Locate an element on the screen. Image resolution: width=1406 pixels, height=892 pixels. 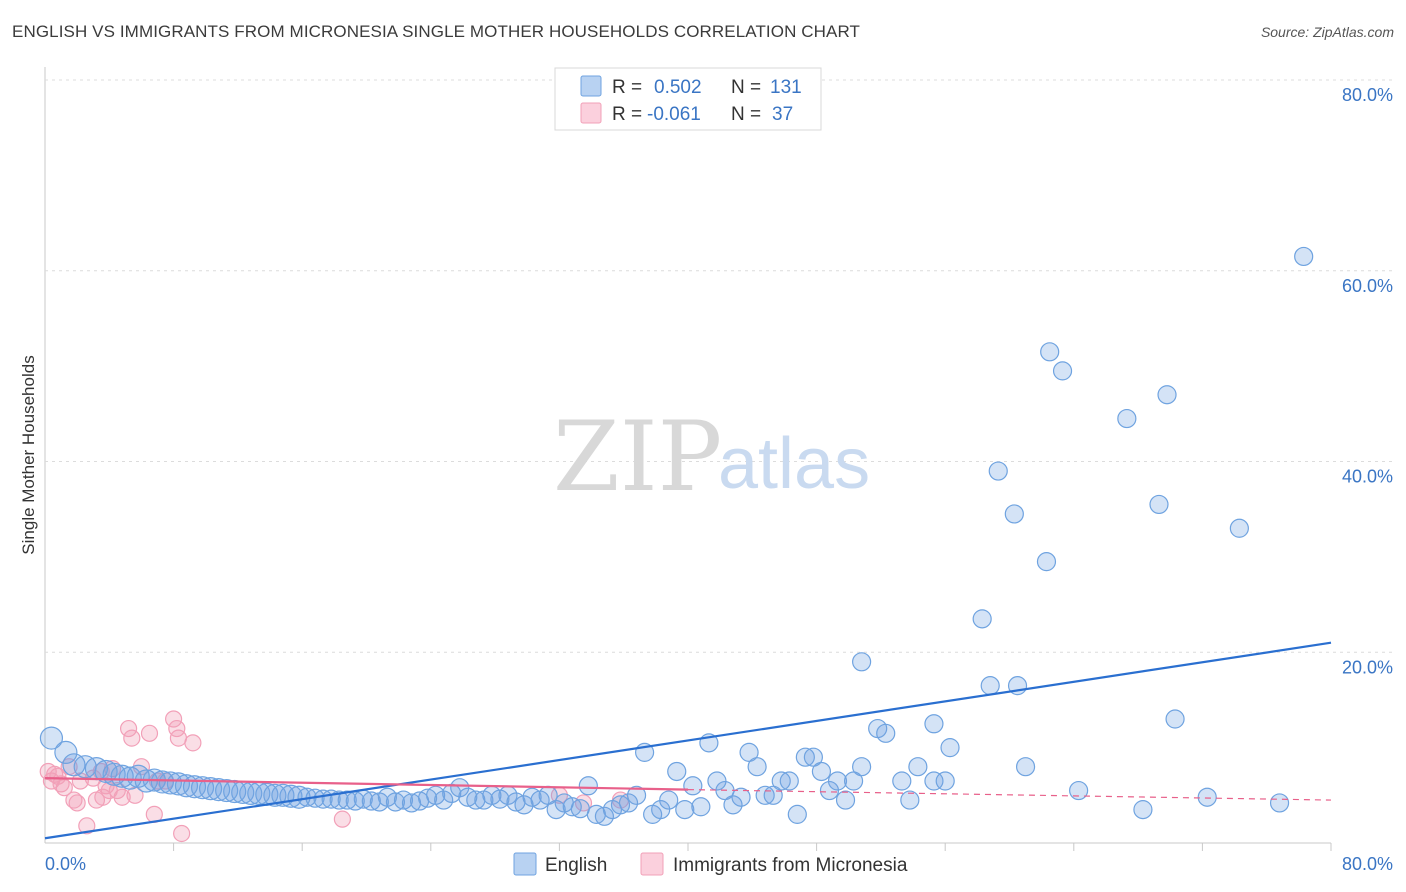
legend-english-r-value: 0.502 is located at coordinates (678, 87).